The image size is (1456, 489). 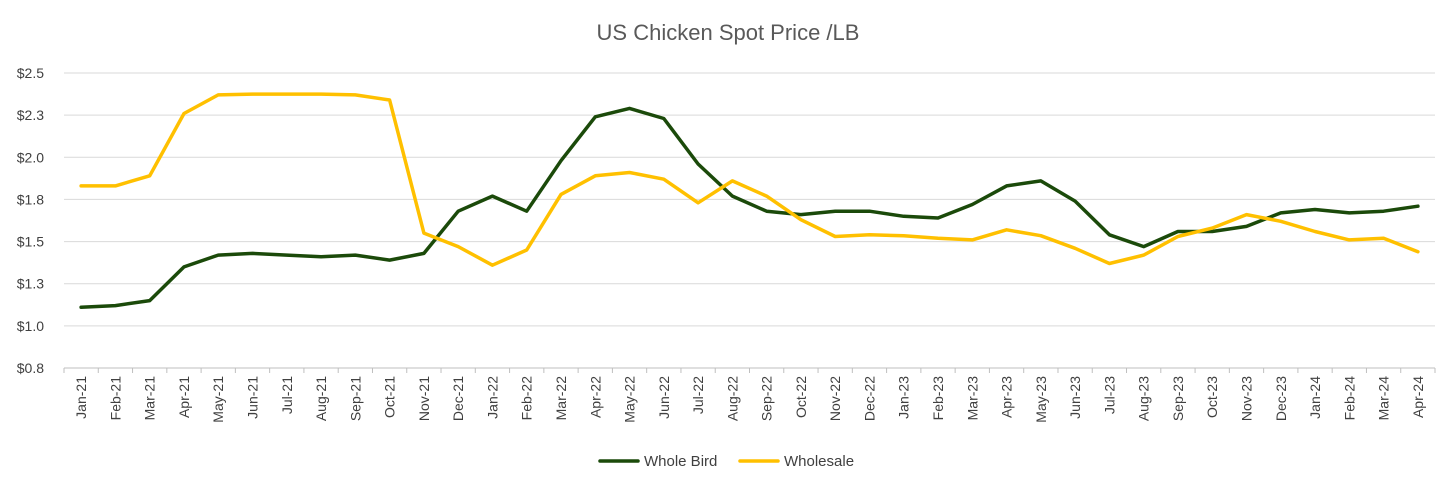 What do you see at coordinates (904, 397) in the screenshot?
I see `x-tick-label: Jan-23` at bounding box center [904, 397].